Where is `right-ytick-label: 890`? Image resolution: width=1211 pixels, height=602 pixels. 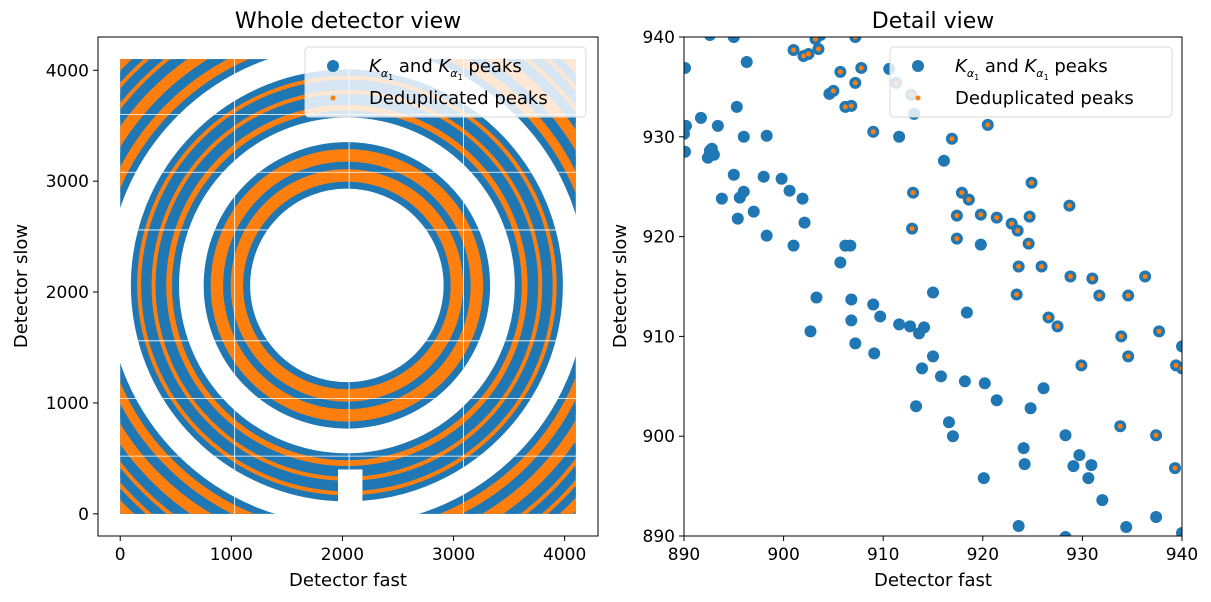 right-ytick-label: 890 is located at coordinates (659, 537).